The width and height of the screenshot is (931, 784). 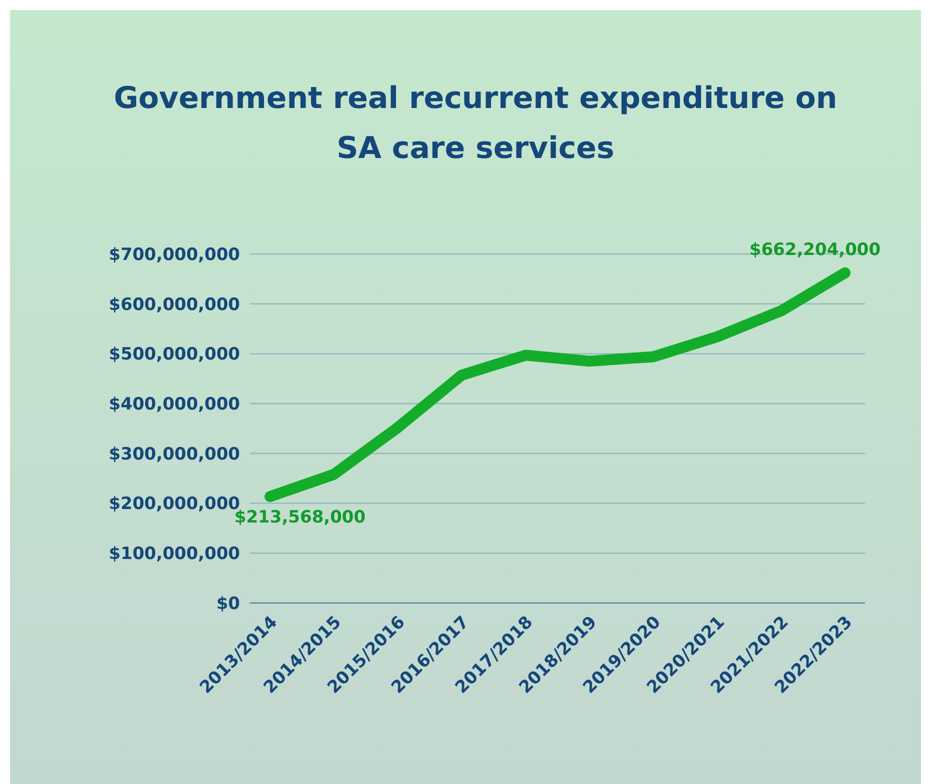 What do you see at coordinates (174, 554) in the screenshot?
I see `y-tick-label: $100,000,000` at bounding box center [174, 554].